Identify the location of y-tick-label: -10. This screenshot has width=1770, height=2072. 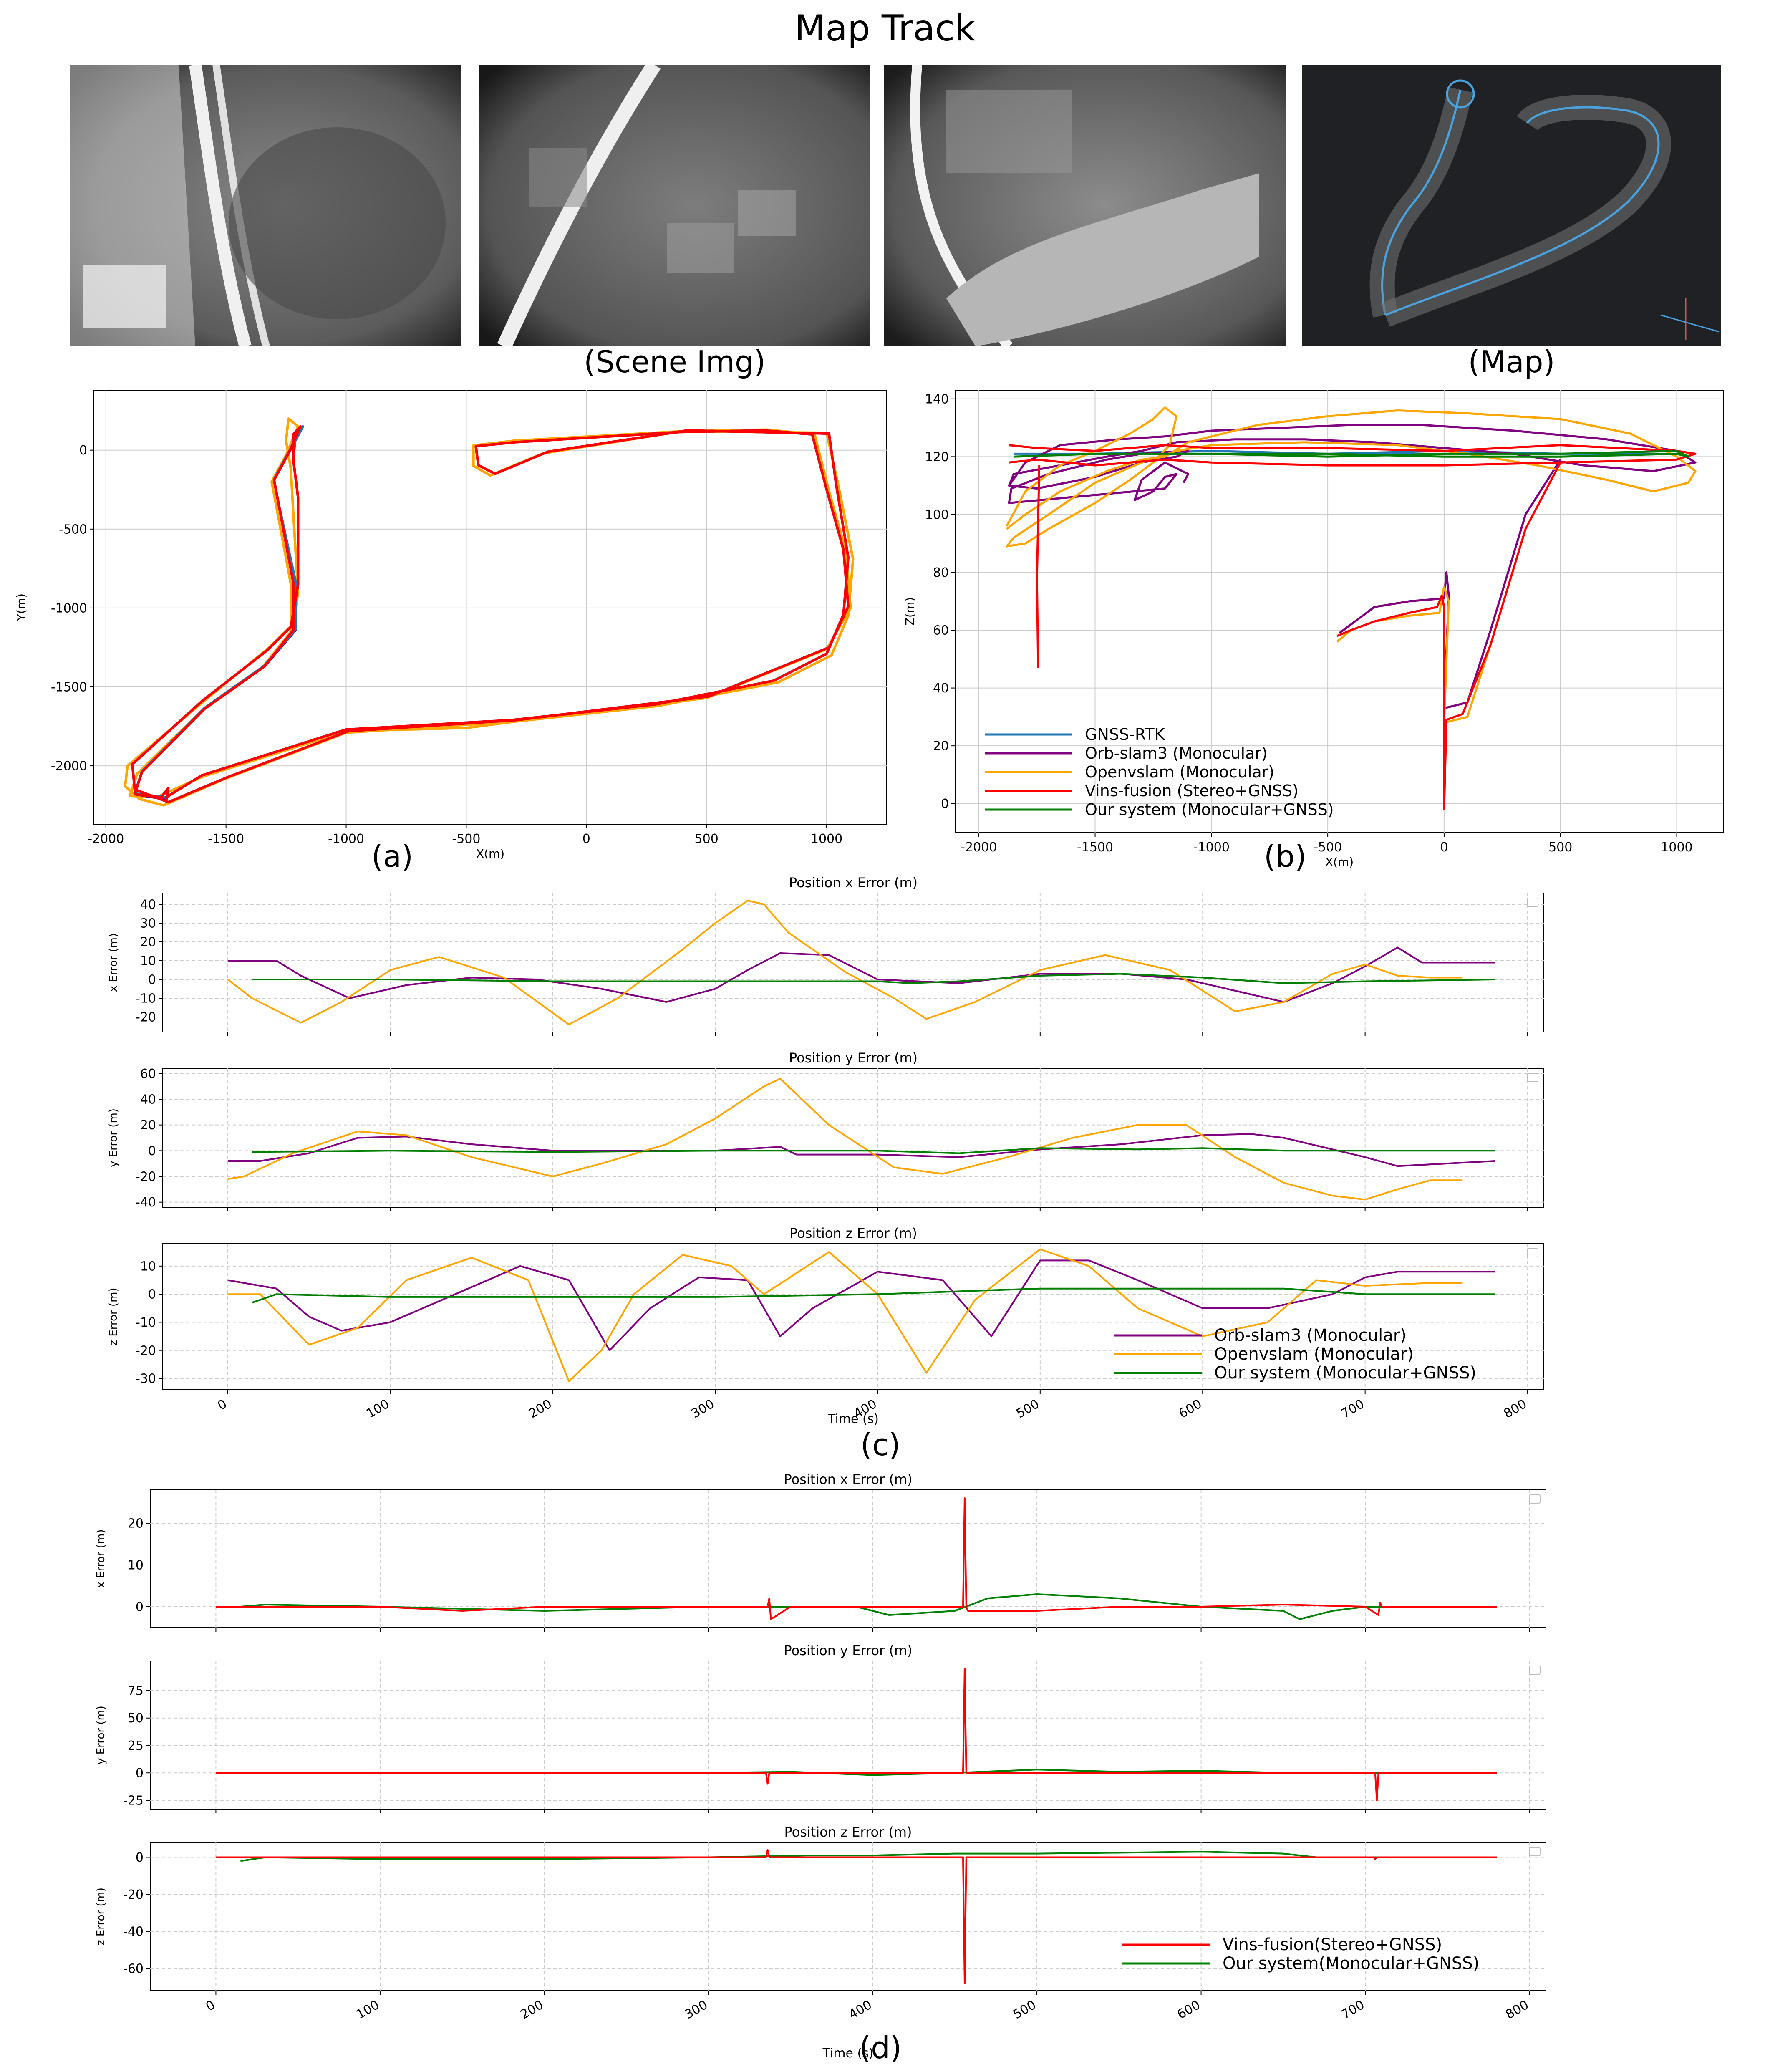
(146, 999).